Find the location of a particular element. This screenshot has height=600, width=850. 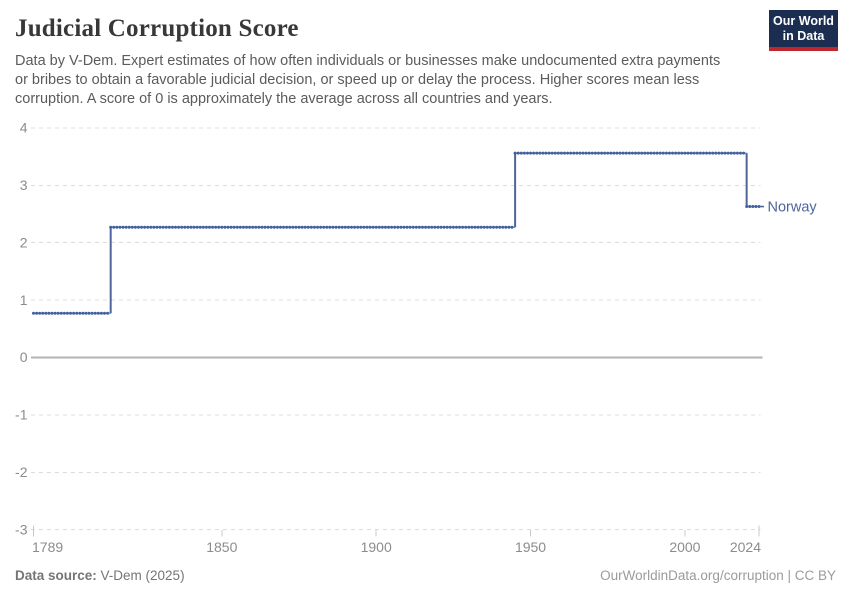

owid-logo-line2: in Data is located at coordinates (803, 36).